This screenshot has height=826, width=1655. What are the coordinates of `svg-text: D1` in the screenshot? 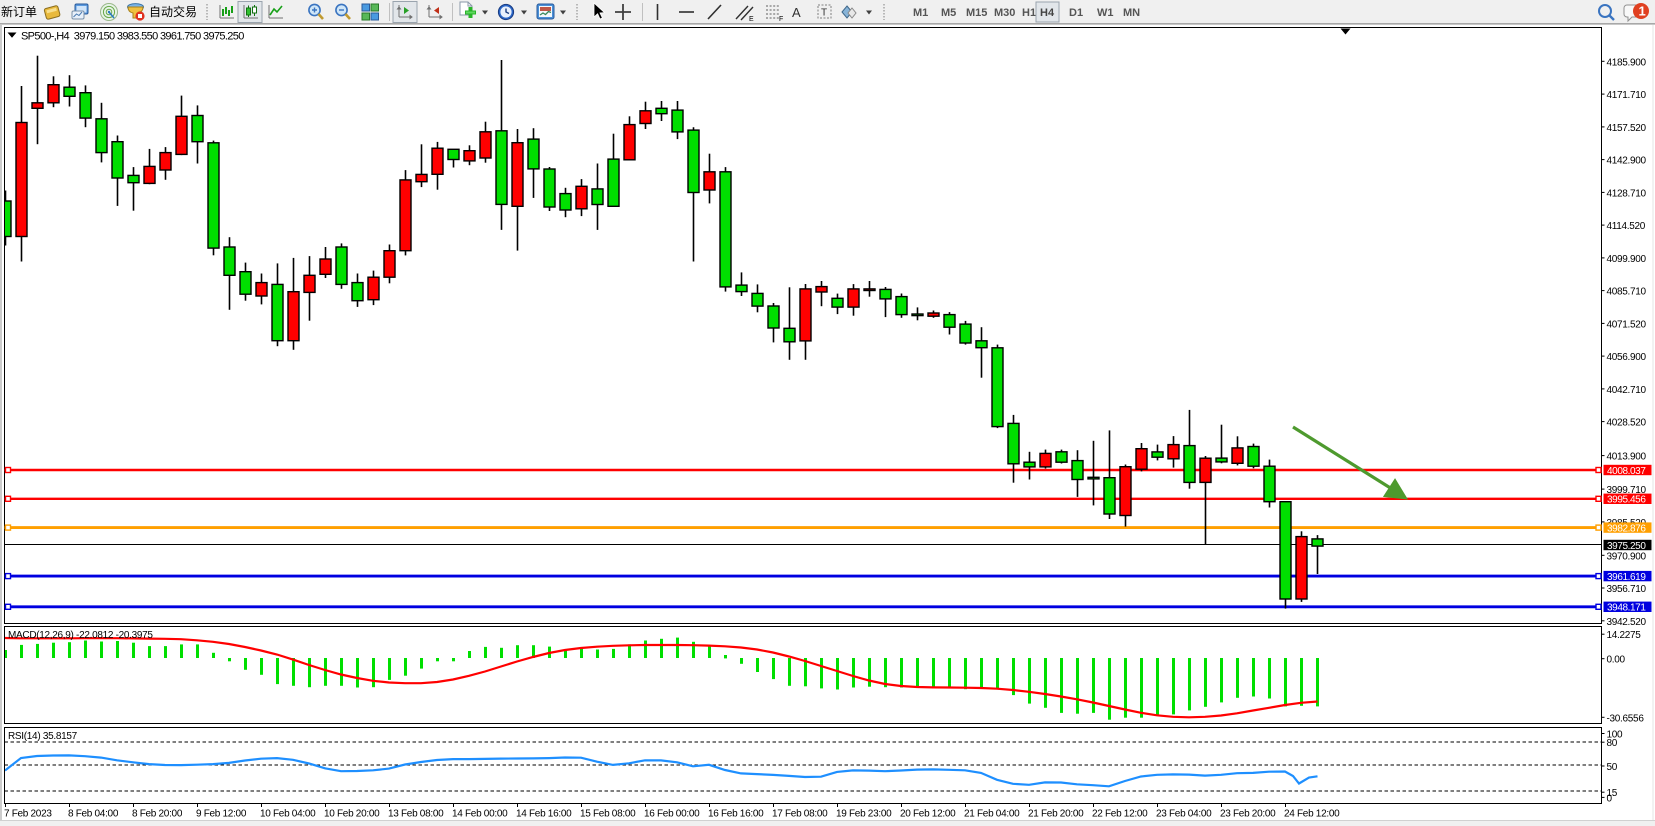 It's located at (1076, 13).